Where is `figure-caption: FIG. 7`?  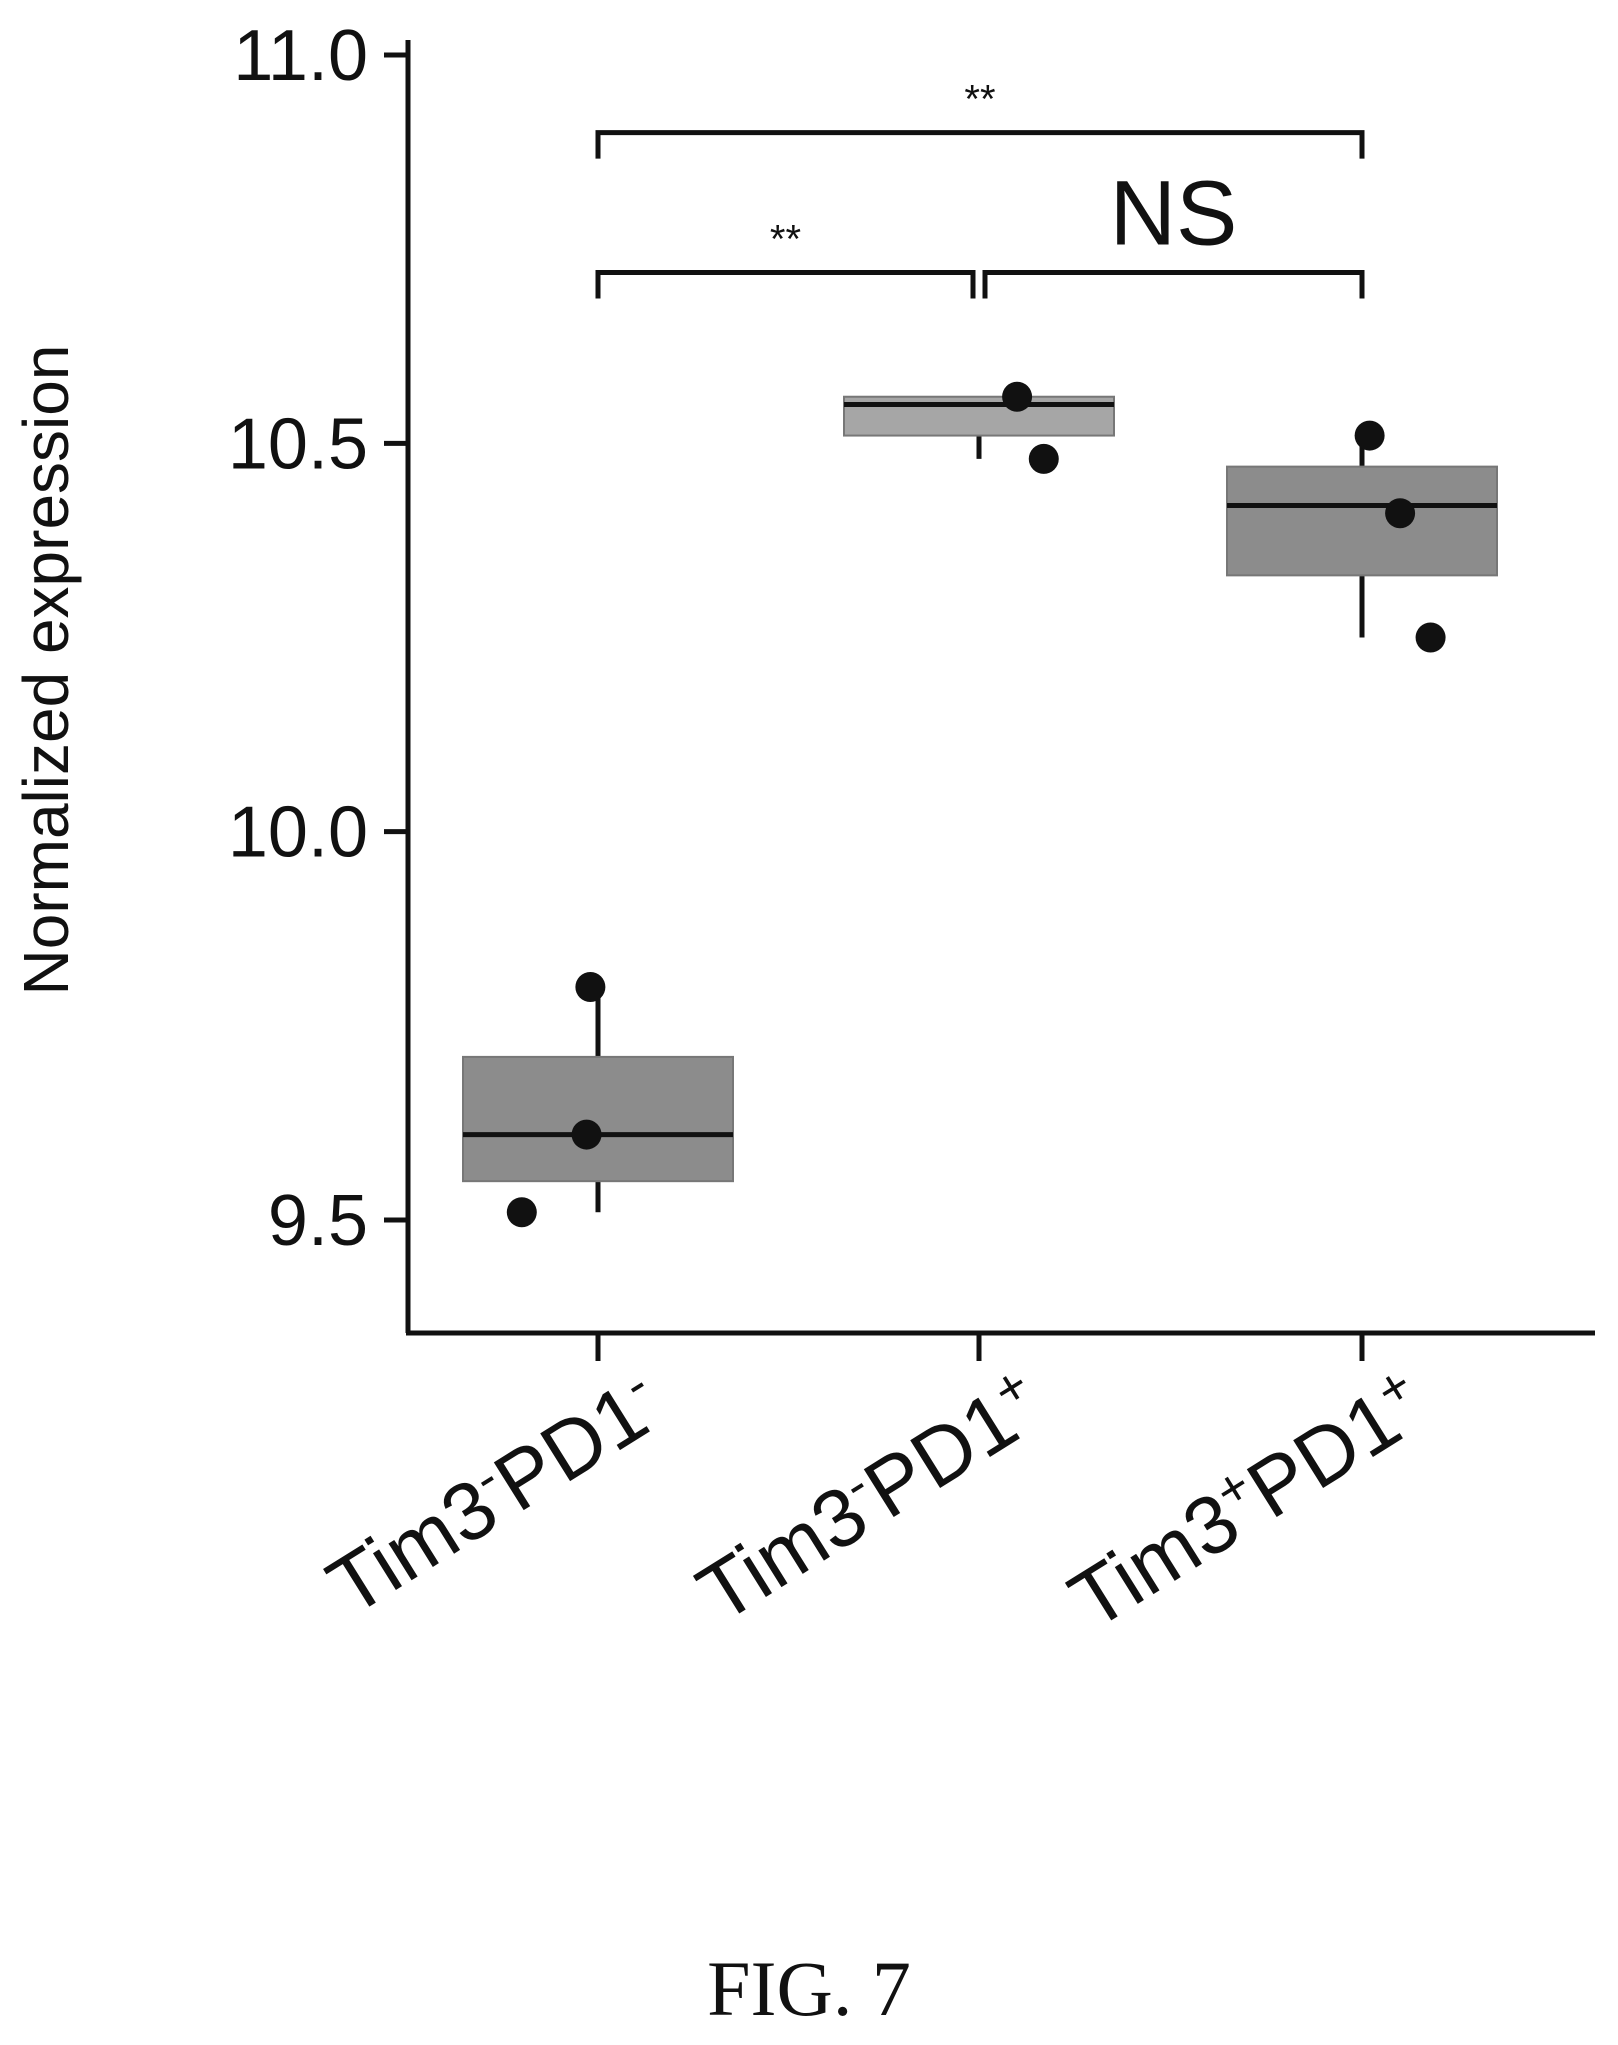
figure-caption: FIG. 7 is located at coordinates (809, 1988).